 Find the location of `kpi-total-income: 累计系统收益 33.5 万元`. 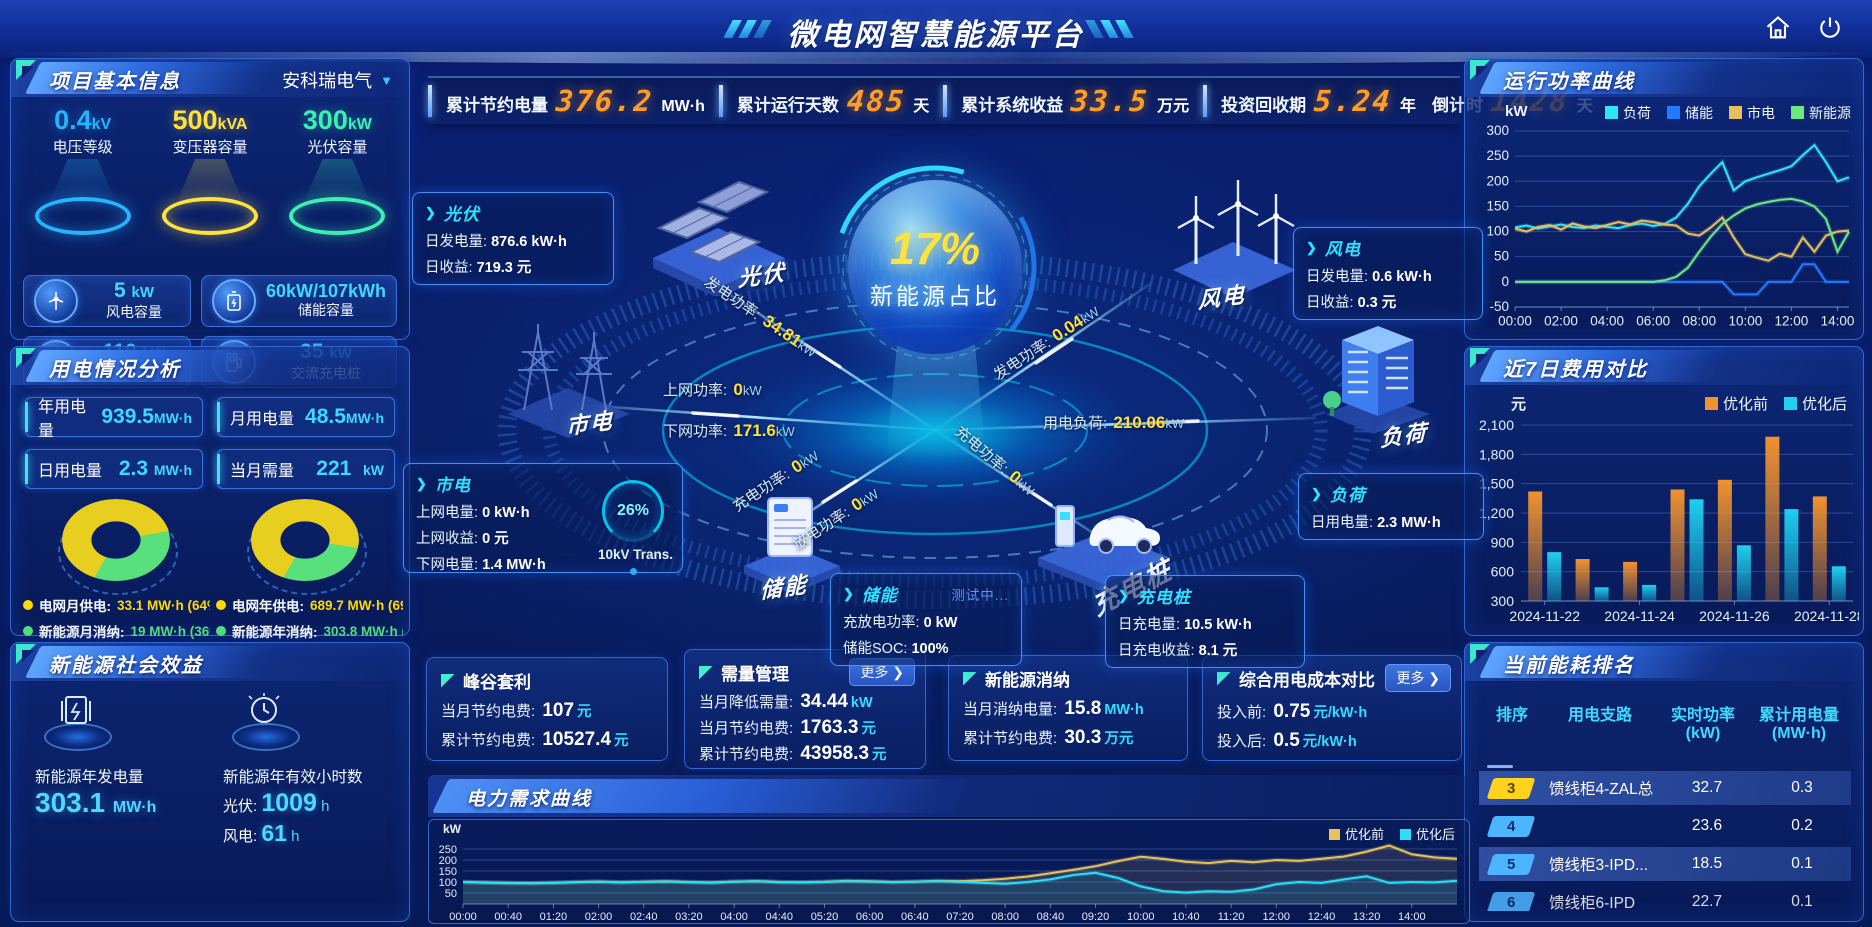

kpi-total-income: 累计系统收益 33.5 万元 is located at coordinates (1075, 101).